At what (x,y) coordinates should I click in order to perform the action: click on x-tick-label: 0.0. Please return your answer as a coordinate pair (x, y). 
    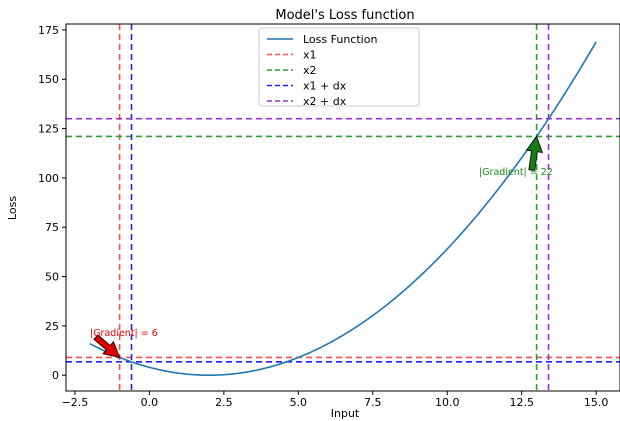
    Looking at the image, I should click on (150, 402).